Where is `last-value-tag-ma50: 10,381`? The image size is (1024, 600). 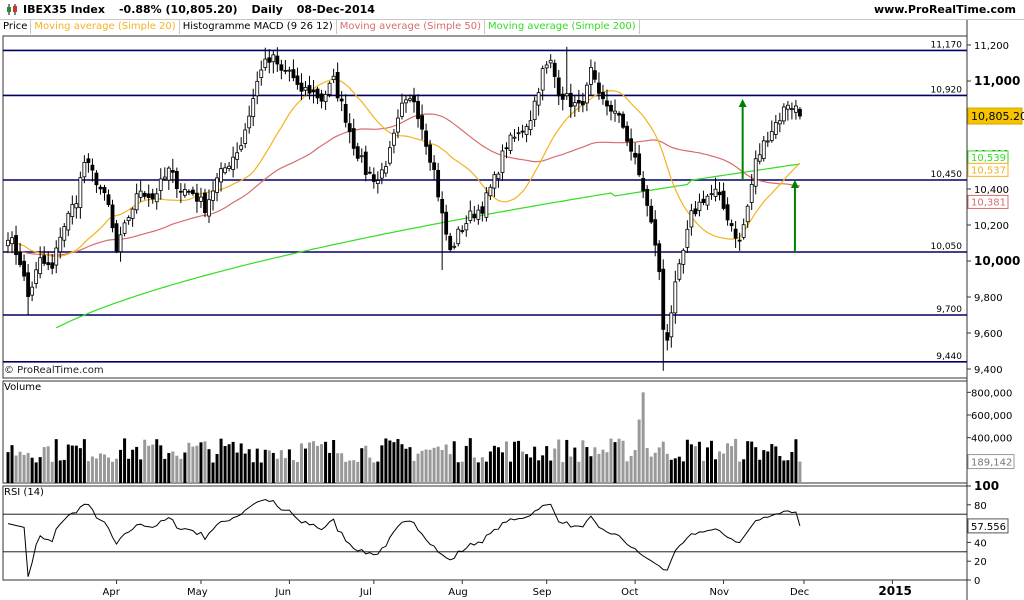 last-value-tag-ma50: 10,381 is located at coordinates (988, 201).